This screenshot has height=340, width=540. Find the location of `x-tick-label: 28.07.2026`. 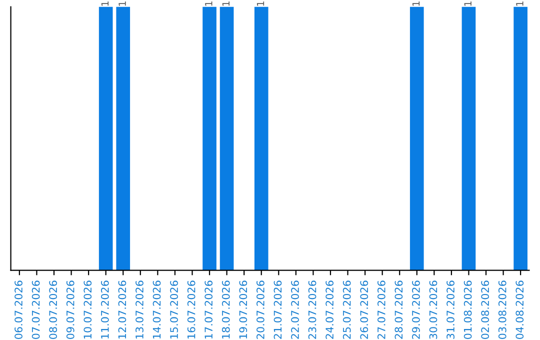

x-tick-label: 28.07.2026 is located at coordinates (398, 309).